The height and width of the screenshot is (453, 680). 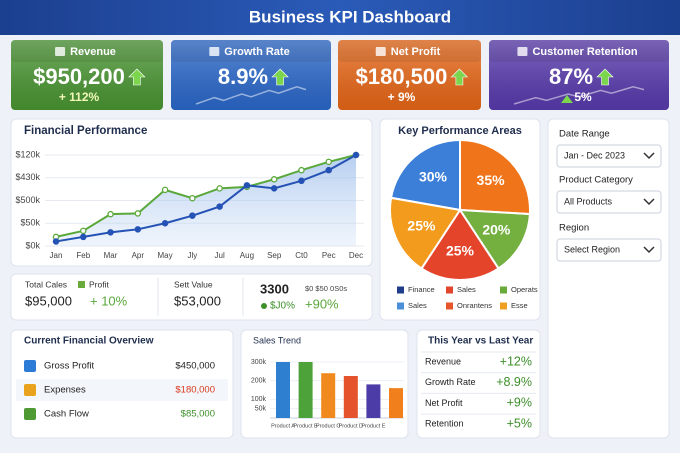 I want to click on row-value: $85,000, so click(x=198, y=414).